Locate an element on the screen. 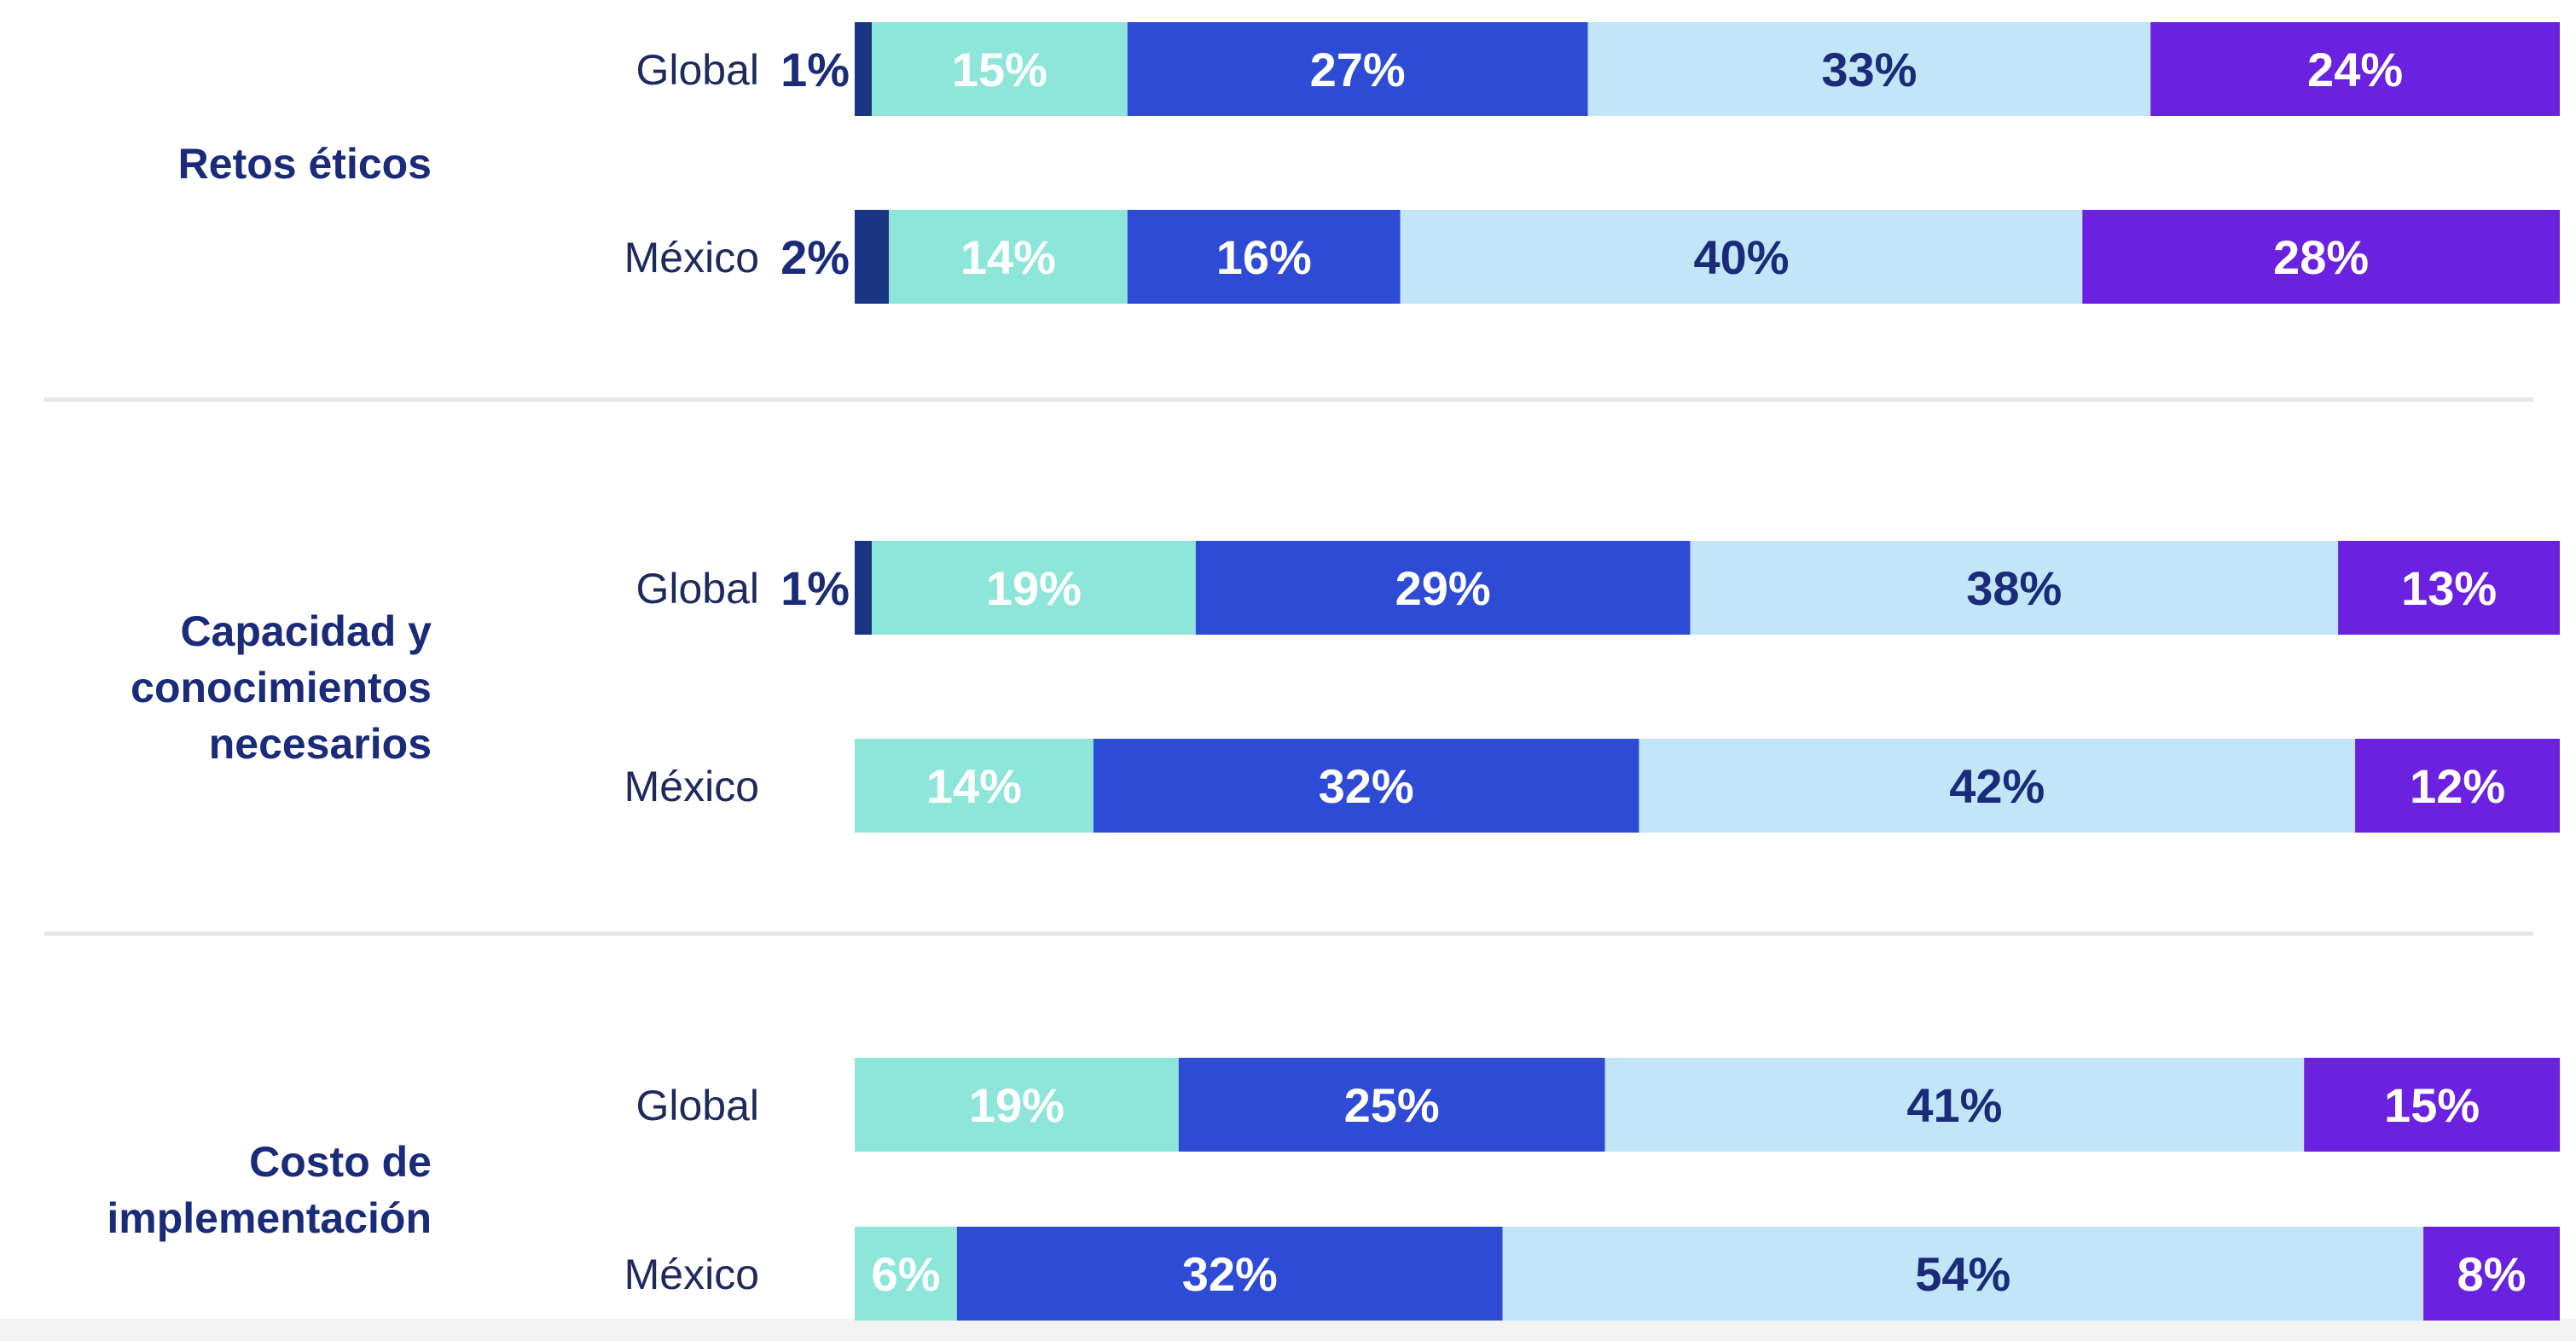  bar-row: México 6% 32% 54% 8% is located at coordinates (1592, 1274).